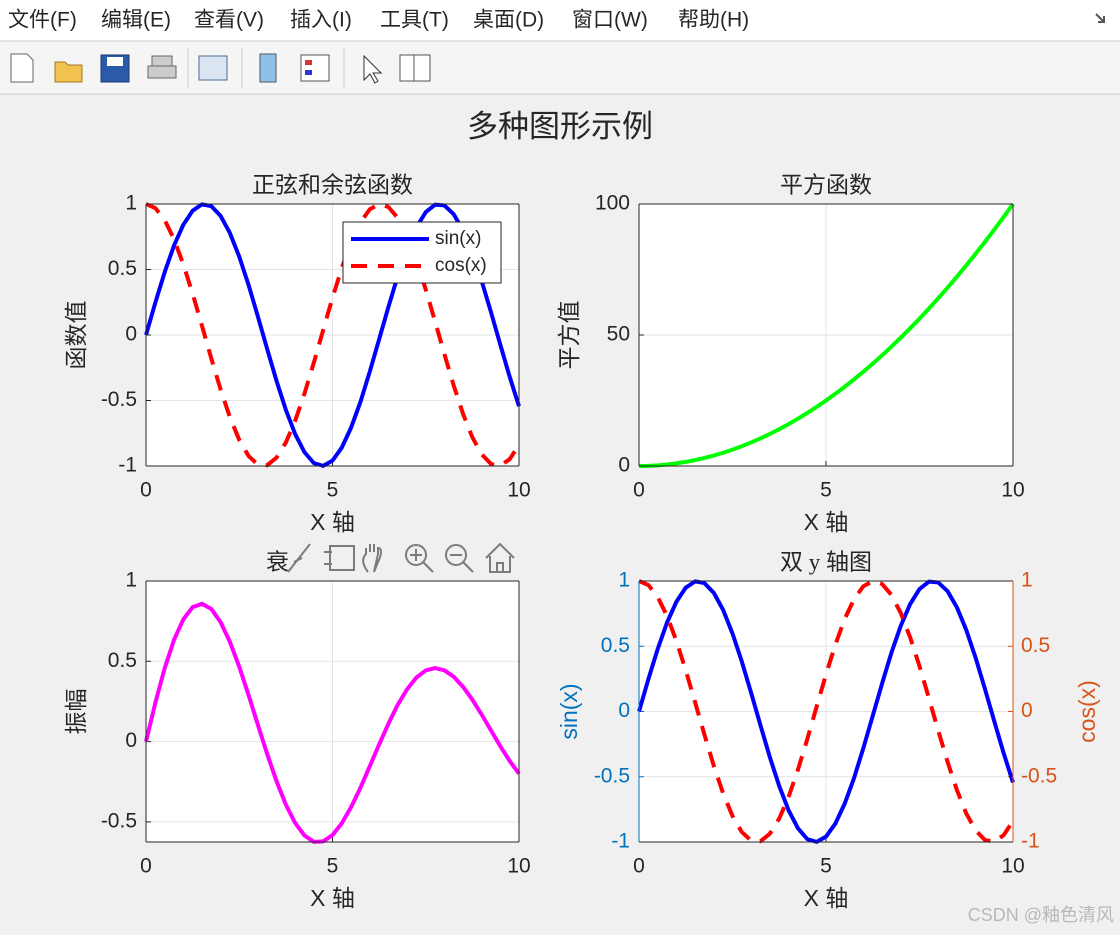  Describe the element at coordinates (610, 20) in the screenshot. I see `menu-item: 窗口(W)` at that location.